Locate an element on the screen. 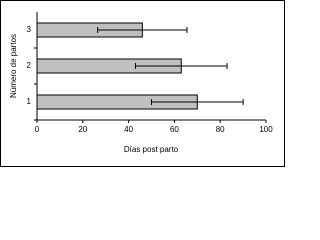 The width and height of the screenshot is (320, 240). x-tick-label: 40 is located at coordinates (128, 129).